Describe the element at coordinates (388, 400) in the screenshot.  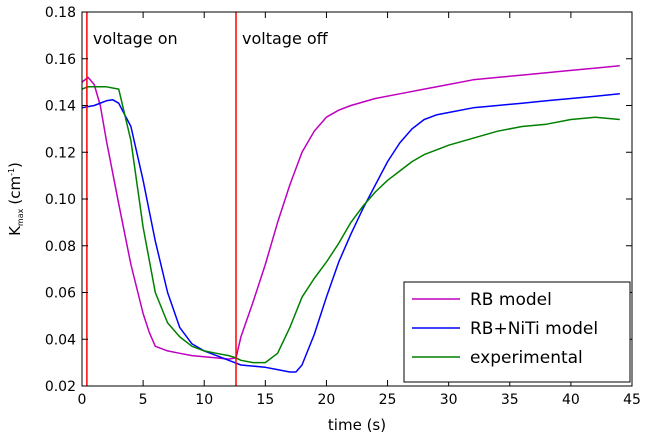
I see `x-tick-label: 25` at that location.